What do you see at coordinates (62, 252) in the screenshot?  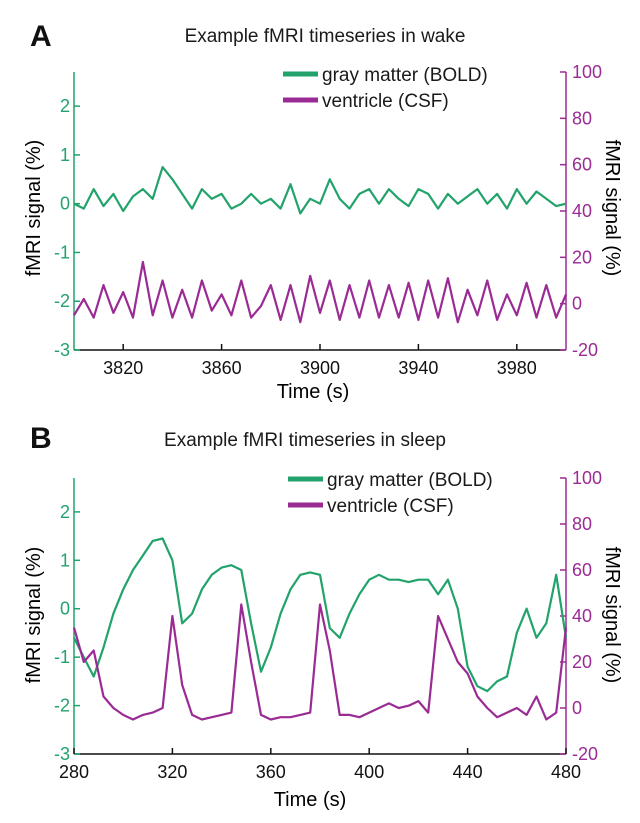 I see `panel-a-left-tick-label: -1` at bounding box center [62, 252].